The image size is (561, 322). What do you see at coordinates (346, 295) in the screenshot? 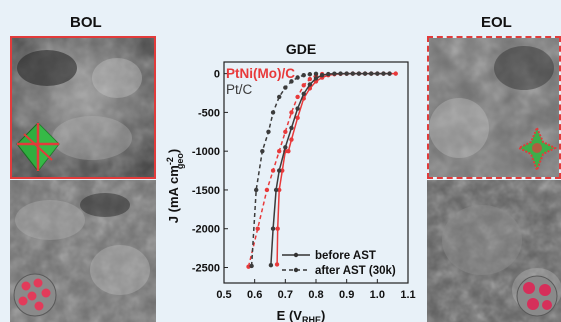
I see `x-tick-label: 0.9` at bounding box center [346, 295].